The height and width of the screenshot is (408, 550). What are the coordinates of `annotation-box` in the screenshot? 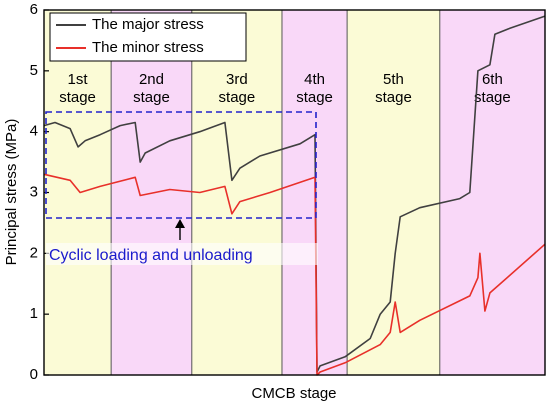 It's located at (181, 165).